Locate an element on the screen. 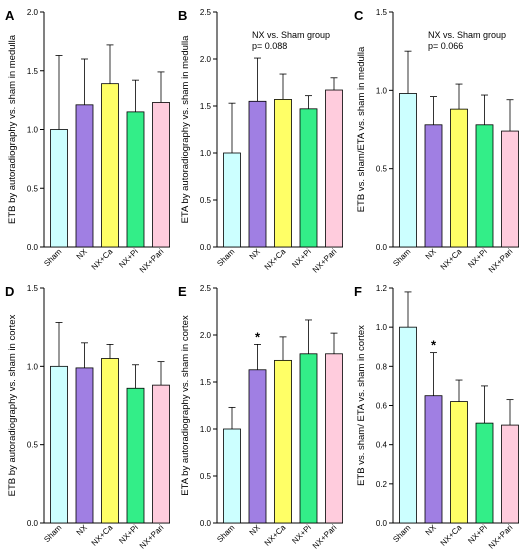  significance-marker: * is located at coordinates (434, 345).